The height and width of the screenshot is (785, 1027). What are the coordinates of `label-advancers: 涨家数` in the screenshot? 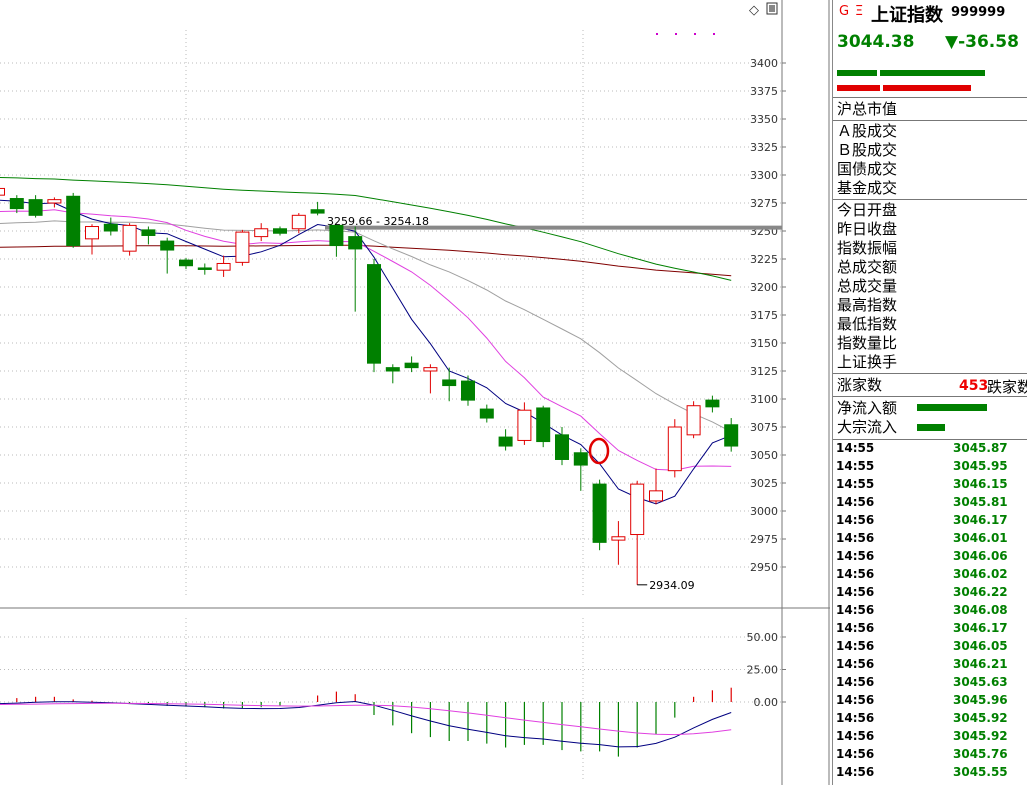 It's located at (860, 385).